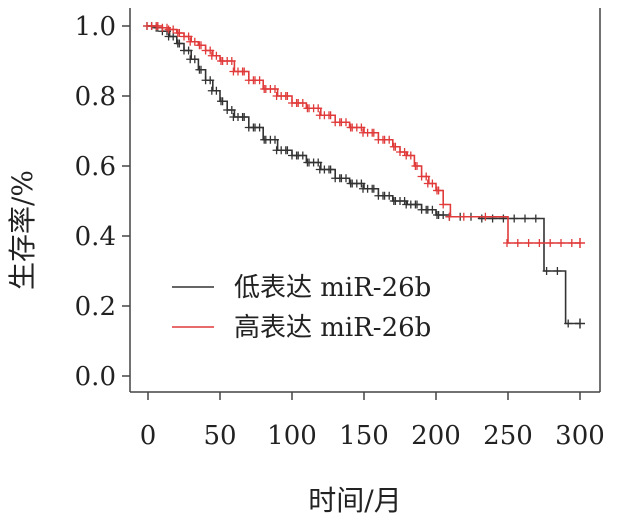 This screenshot has width=626, height=522. Describe the element at coordinates (148, 436) in the screenshot. I see `x-tick-label: 0` at that location.